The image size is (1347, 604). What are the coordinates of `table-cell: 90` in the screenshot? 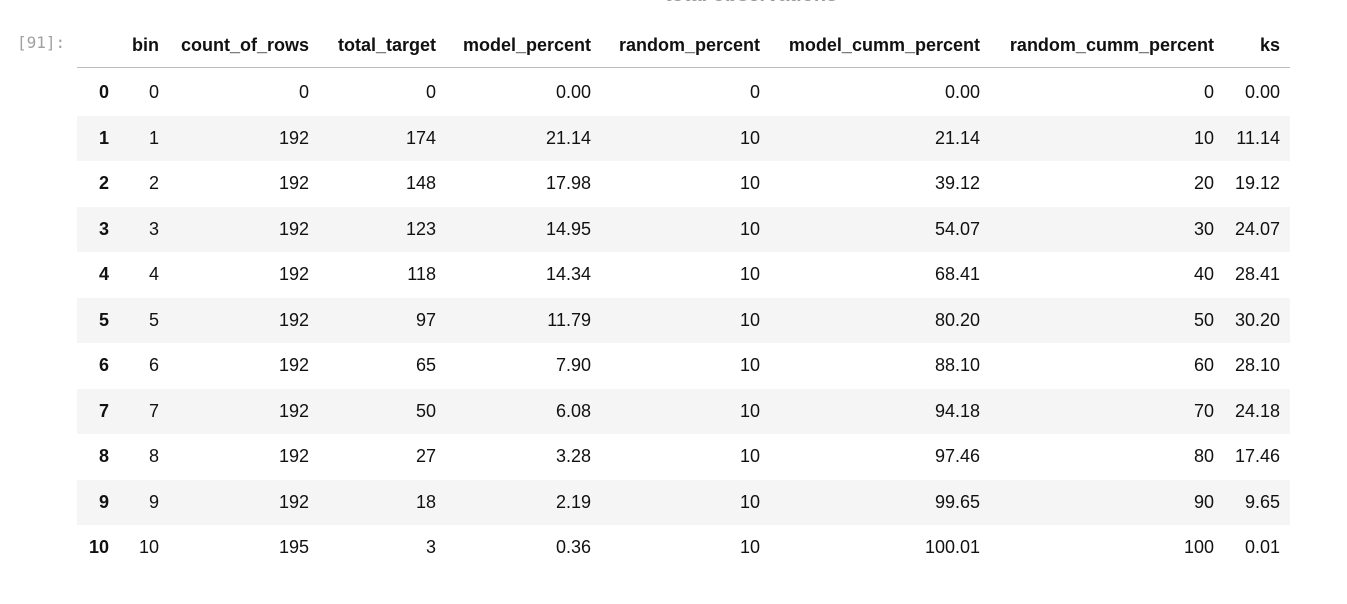 It's located at (1203, 501).